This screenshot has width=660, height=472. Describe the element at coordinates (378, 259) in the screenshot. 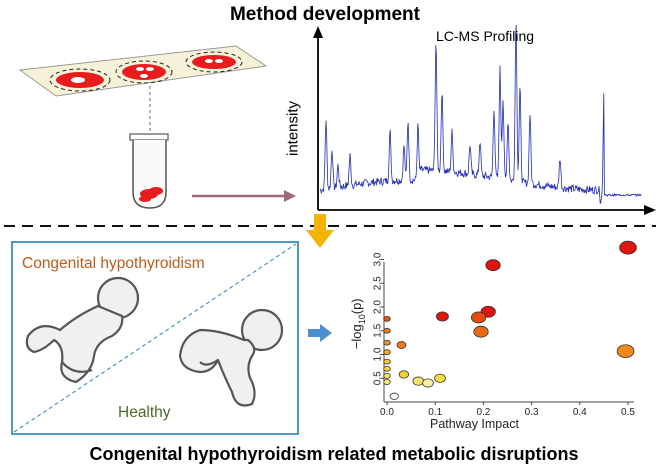

I see `y-tick-label: 3.0` at that location.